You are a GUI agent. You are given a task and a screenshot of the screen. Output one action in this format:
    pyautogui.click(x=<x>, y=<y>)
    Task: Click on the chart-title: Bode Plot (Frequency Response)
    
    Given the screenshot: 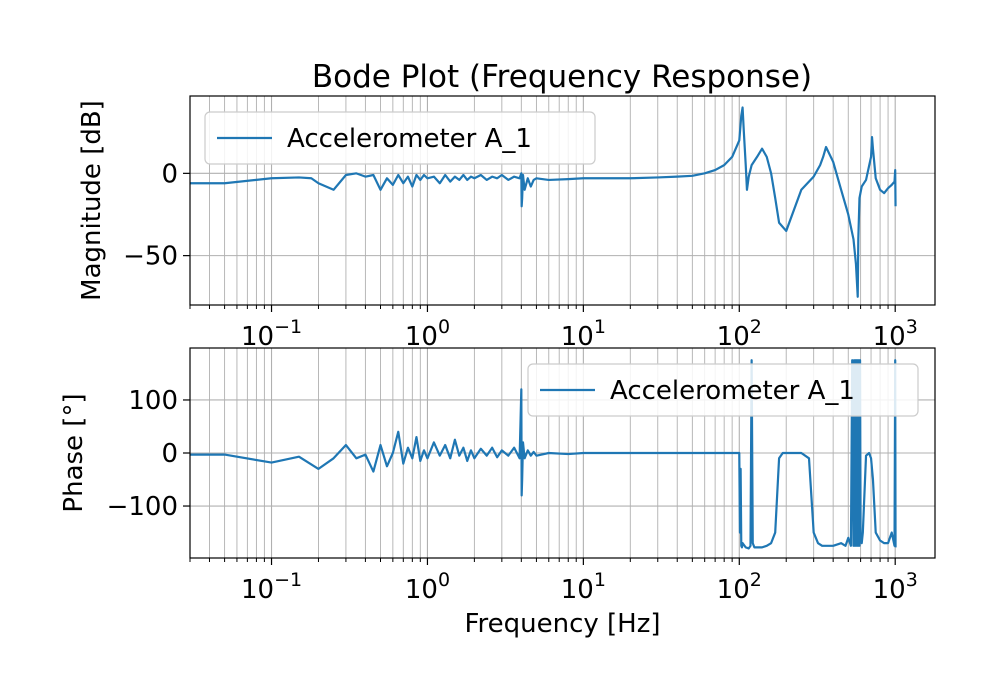 What is the action you would take?
    pyautogui.click(x=562, y=77)
    